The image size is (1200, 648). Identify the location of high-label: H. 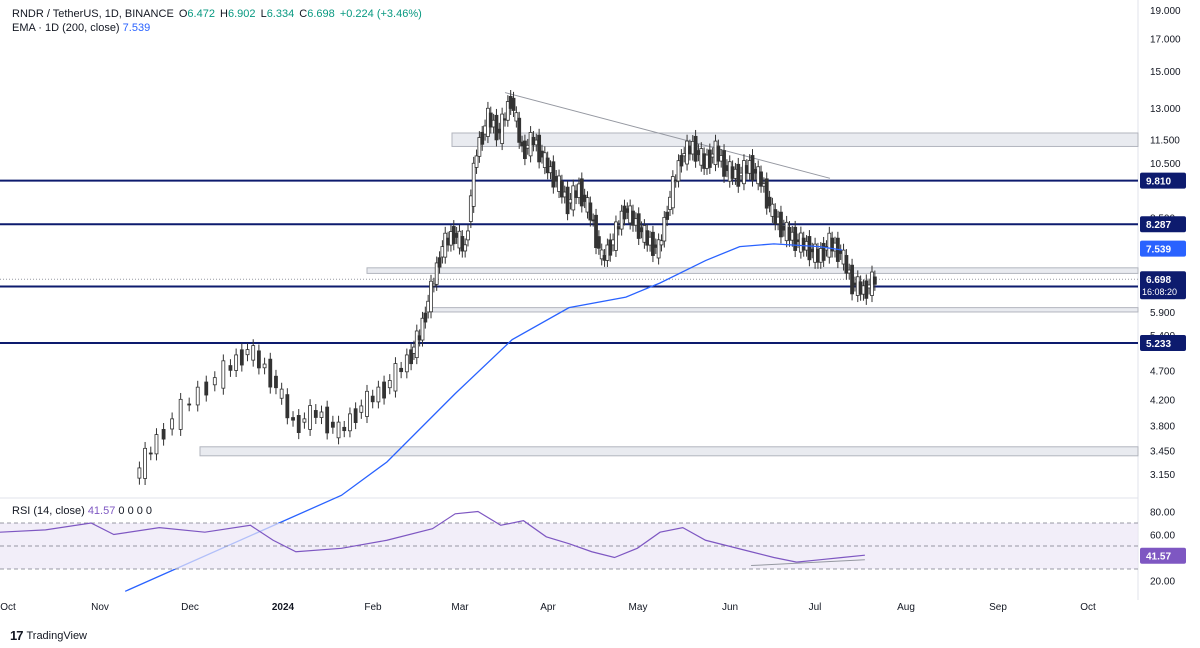
(224, 14).